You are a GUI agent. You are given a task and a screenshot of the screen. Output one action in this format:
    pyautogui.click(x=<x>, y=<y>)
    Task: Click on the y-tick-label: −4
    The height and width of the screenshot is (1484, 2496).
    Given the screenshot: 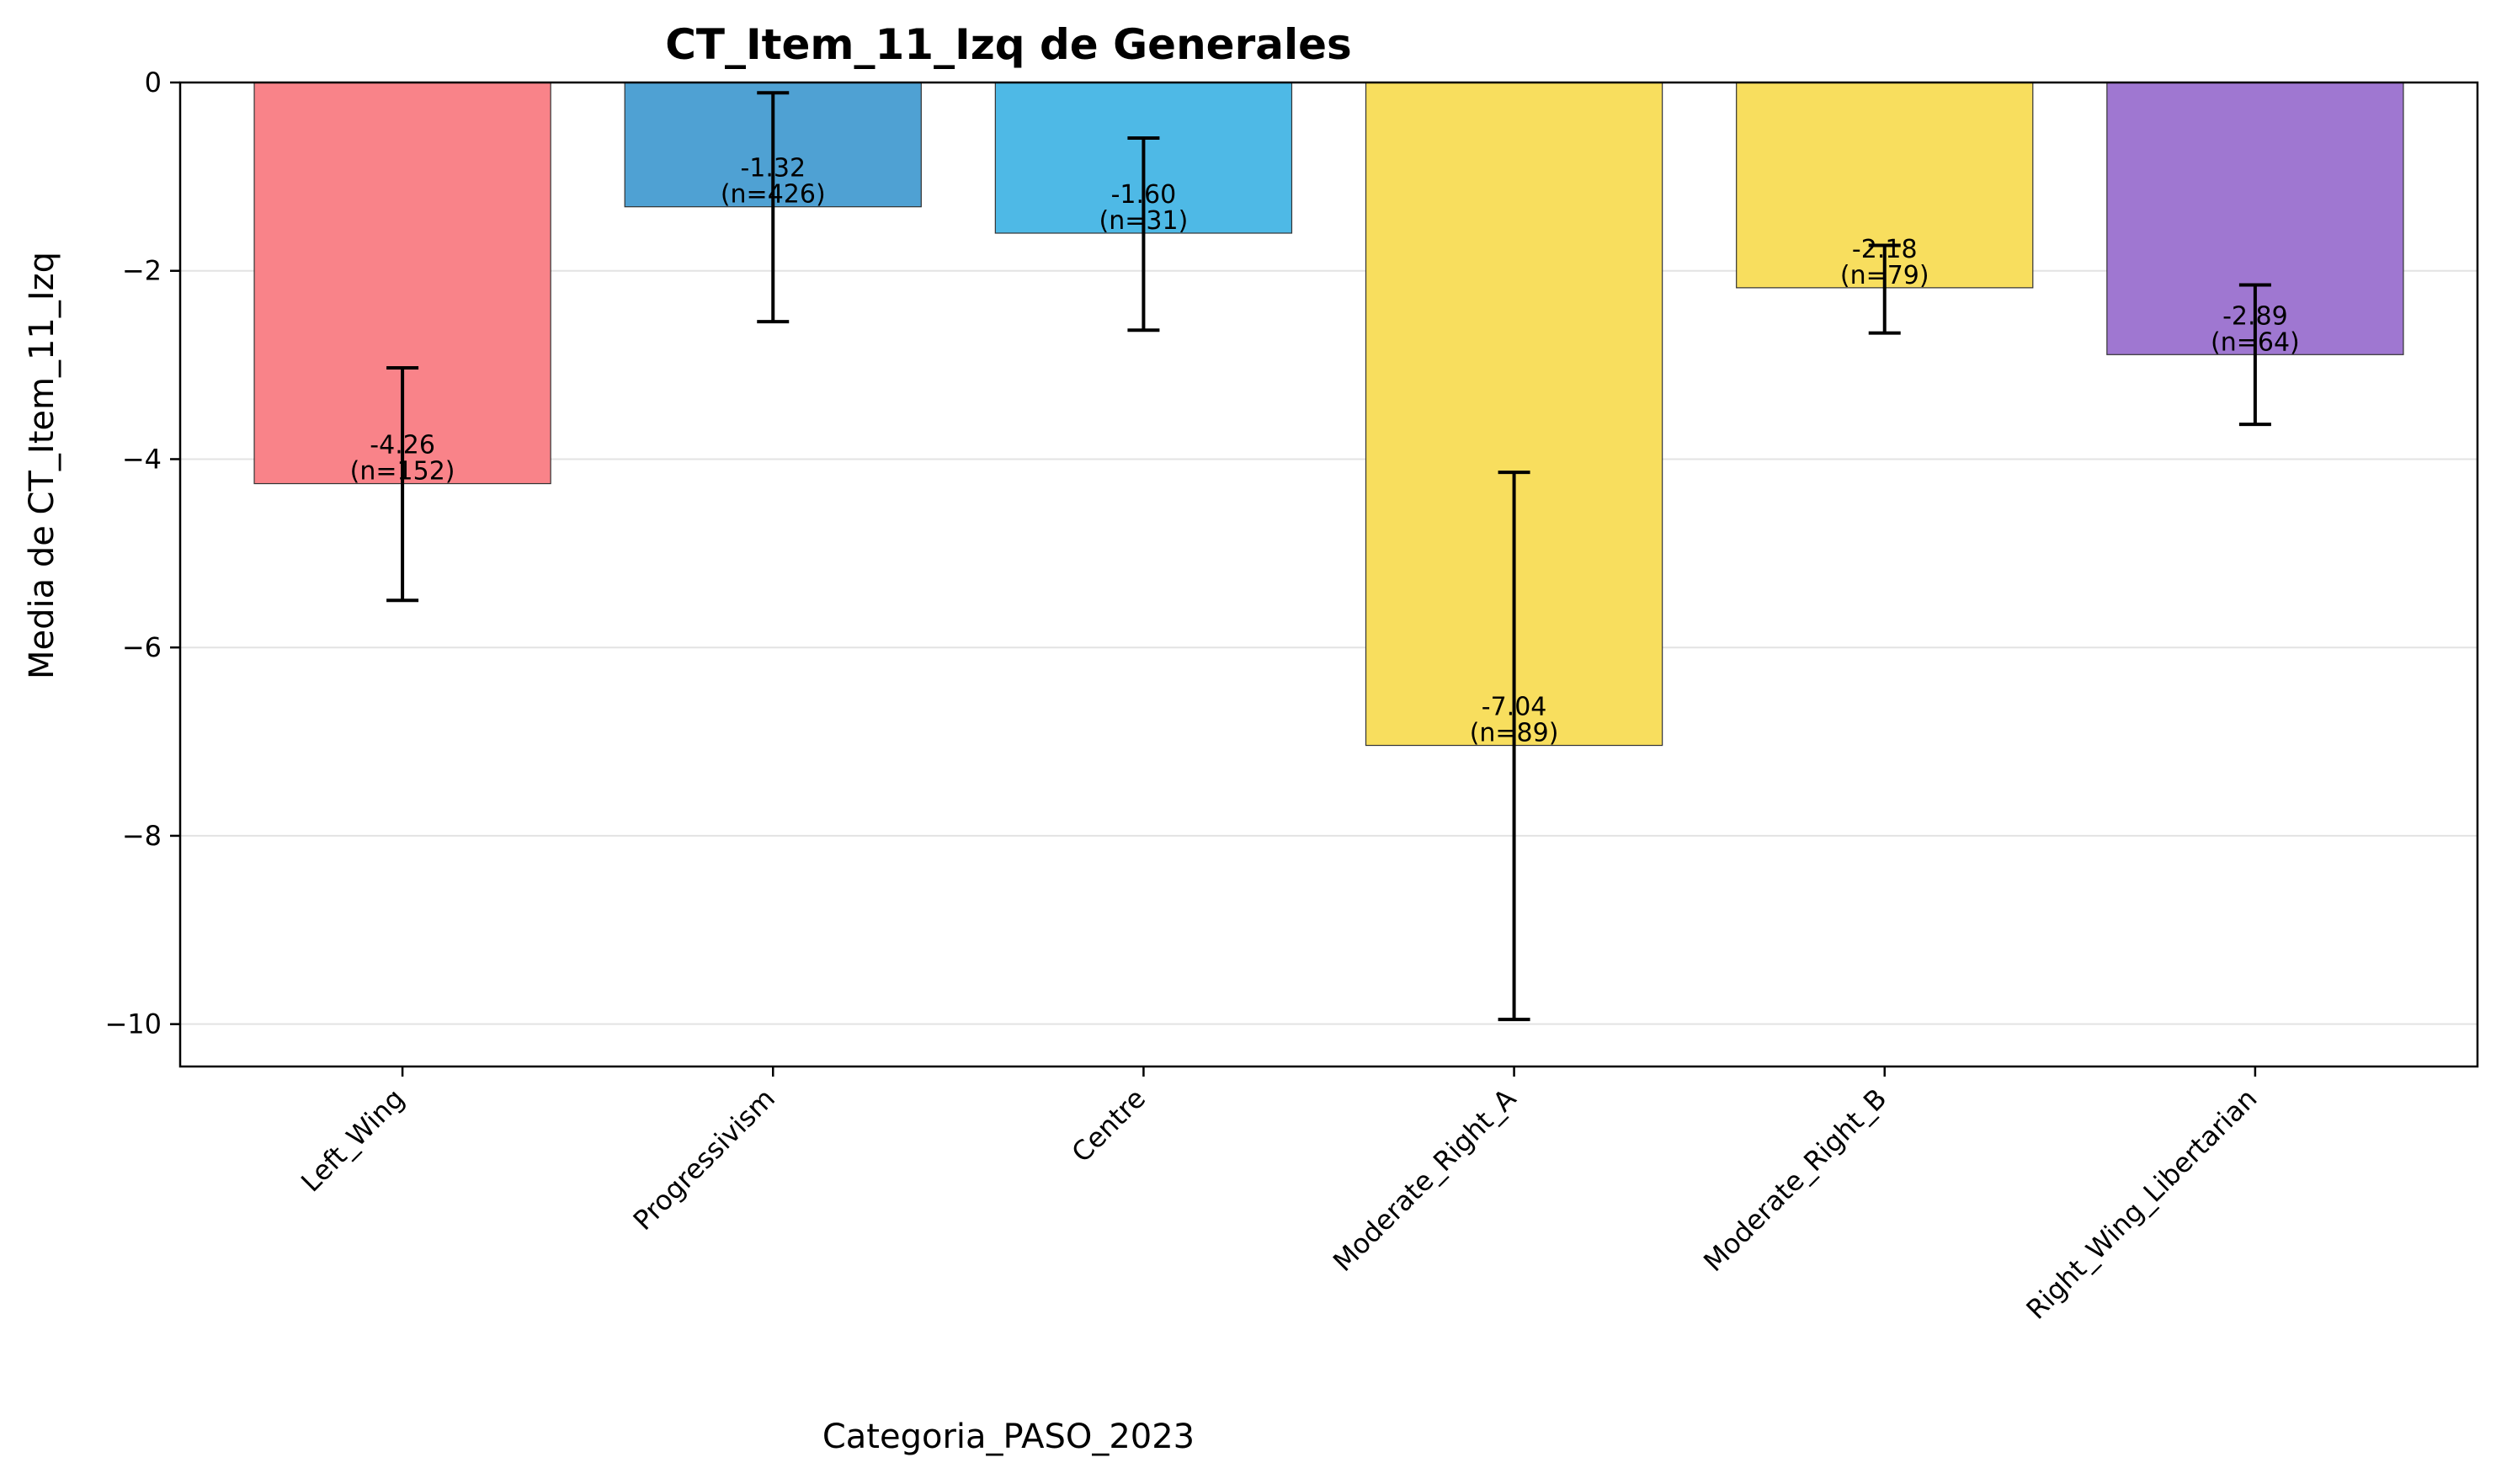 What is the action you would take?
    pyautogui.click(x=142, y=459)
    